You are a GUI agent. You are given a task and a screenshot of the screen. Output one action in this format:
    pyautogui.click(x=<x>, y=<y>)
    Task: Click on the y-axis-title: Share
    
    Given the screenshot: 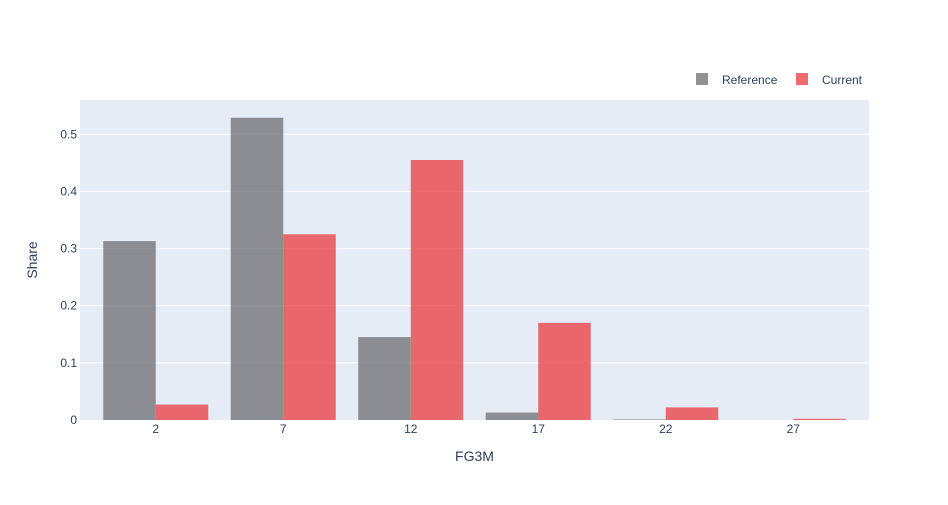 What is the action you would take?
    pyautogui.click(x=32, y=260)
    